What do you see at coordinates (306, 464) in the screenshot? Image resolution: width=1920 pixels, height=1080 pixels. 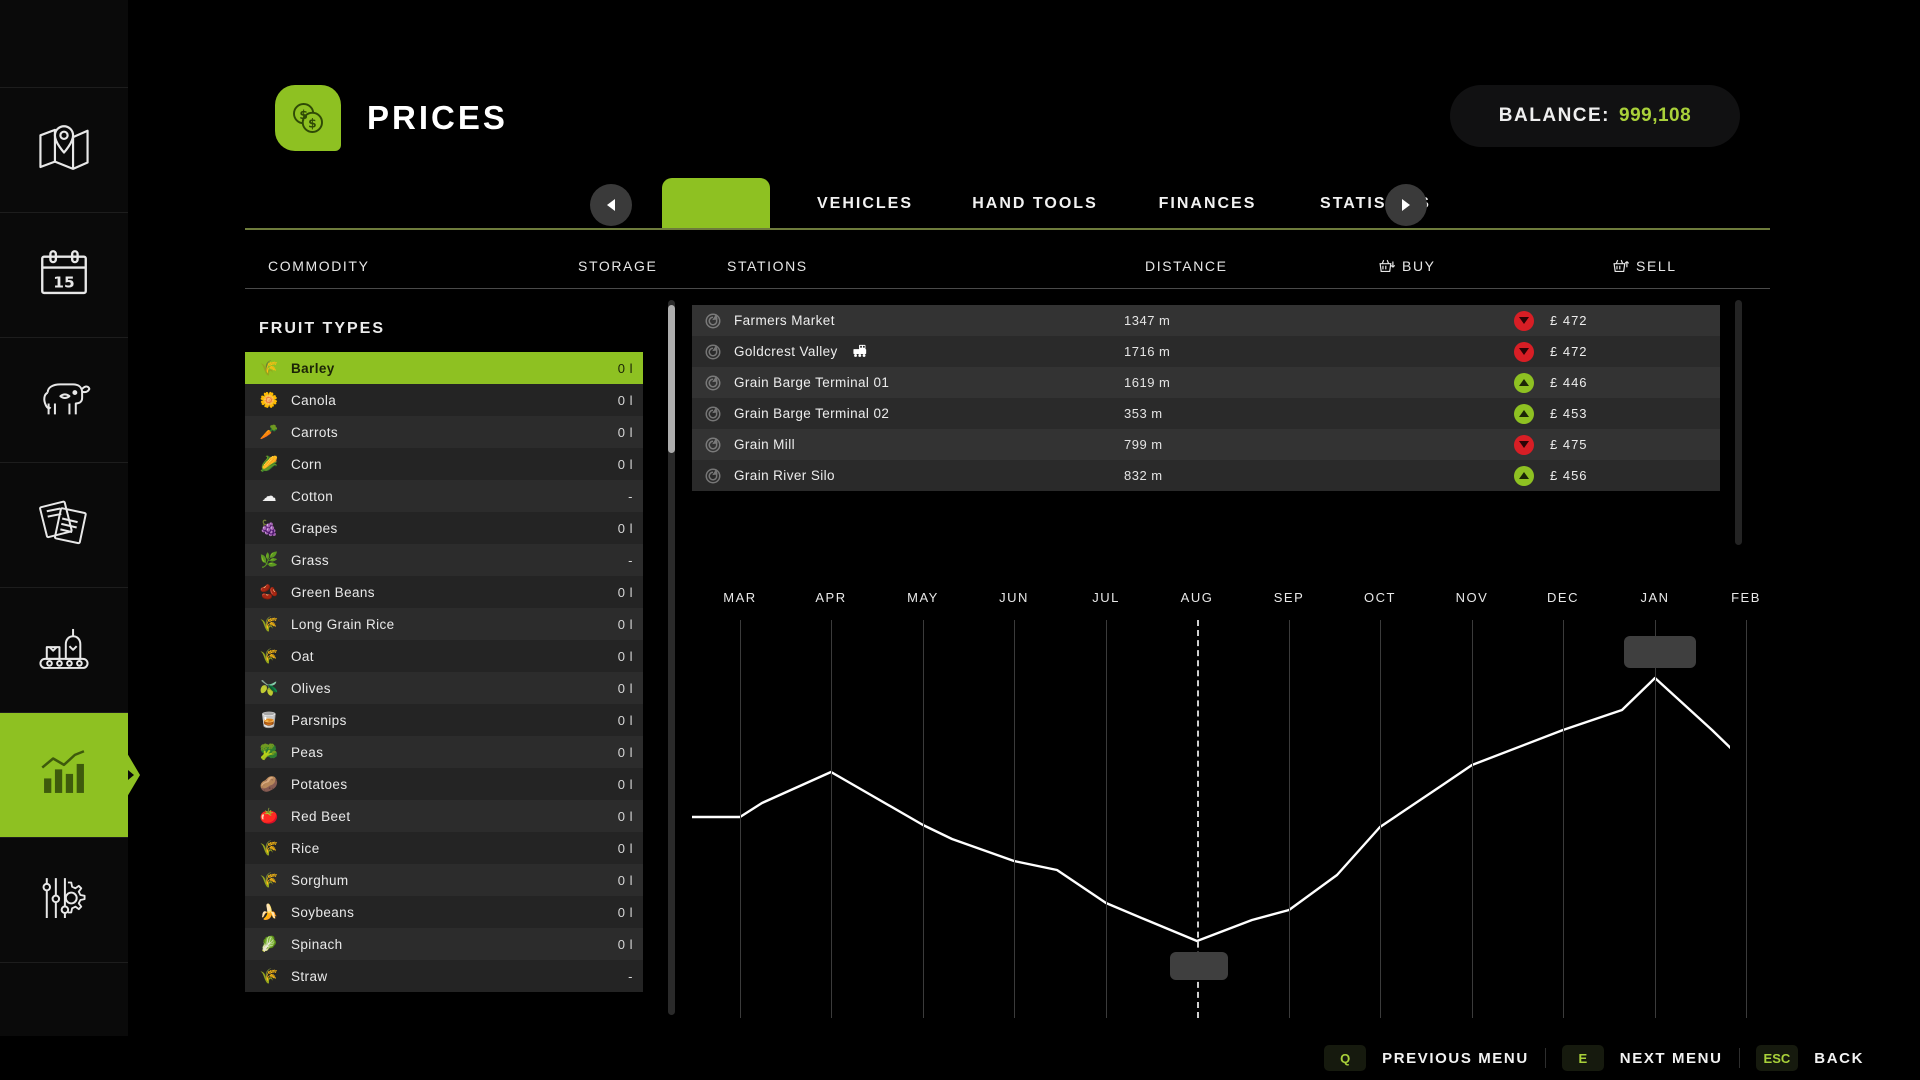 I see `fruit-name: Corn` at bounding box center [306, 464].